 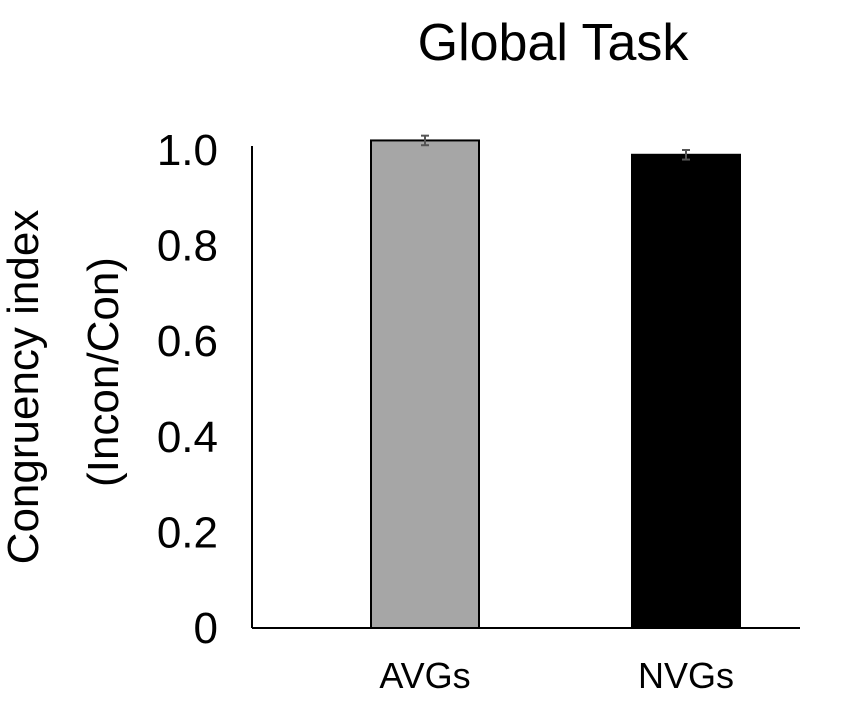 What do you see at coordinates (24, 387) in the screenshot?
I see `y-axis-label-line1: Congruency index` at bounding box center [24, 387].